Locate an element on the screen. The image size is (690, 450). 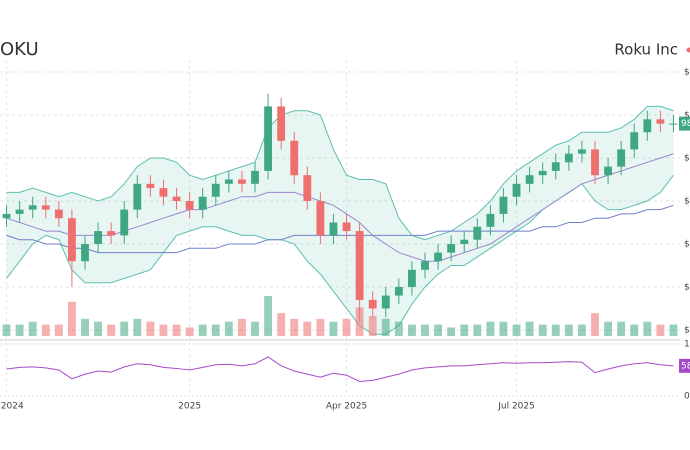
status-dot is located at coordinates (688, 50).